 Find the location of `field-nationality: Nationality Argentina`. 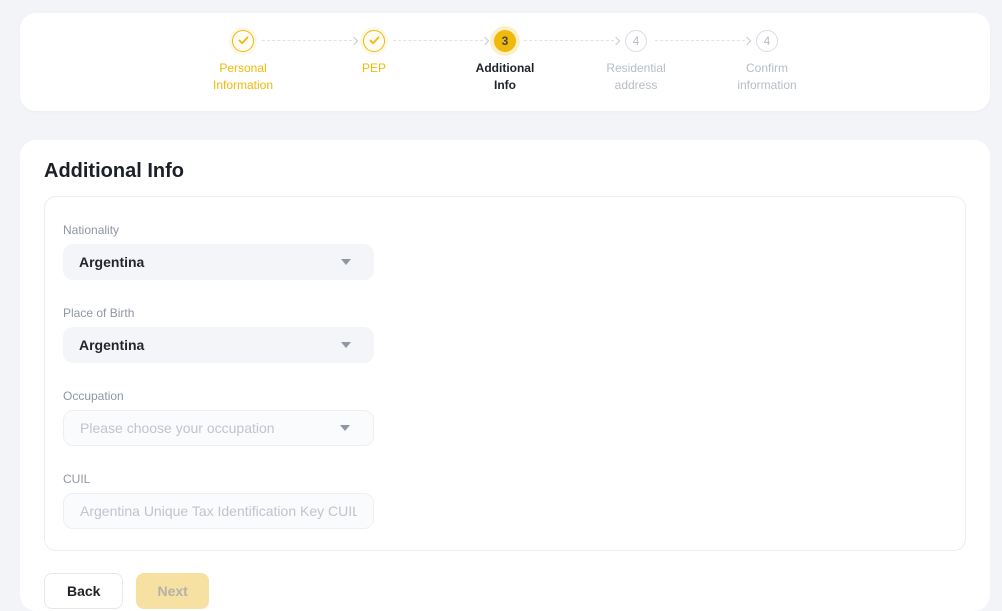

field-nationality: Nationality Argentina is located at coordinates (505, 251).